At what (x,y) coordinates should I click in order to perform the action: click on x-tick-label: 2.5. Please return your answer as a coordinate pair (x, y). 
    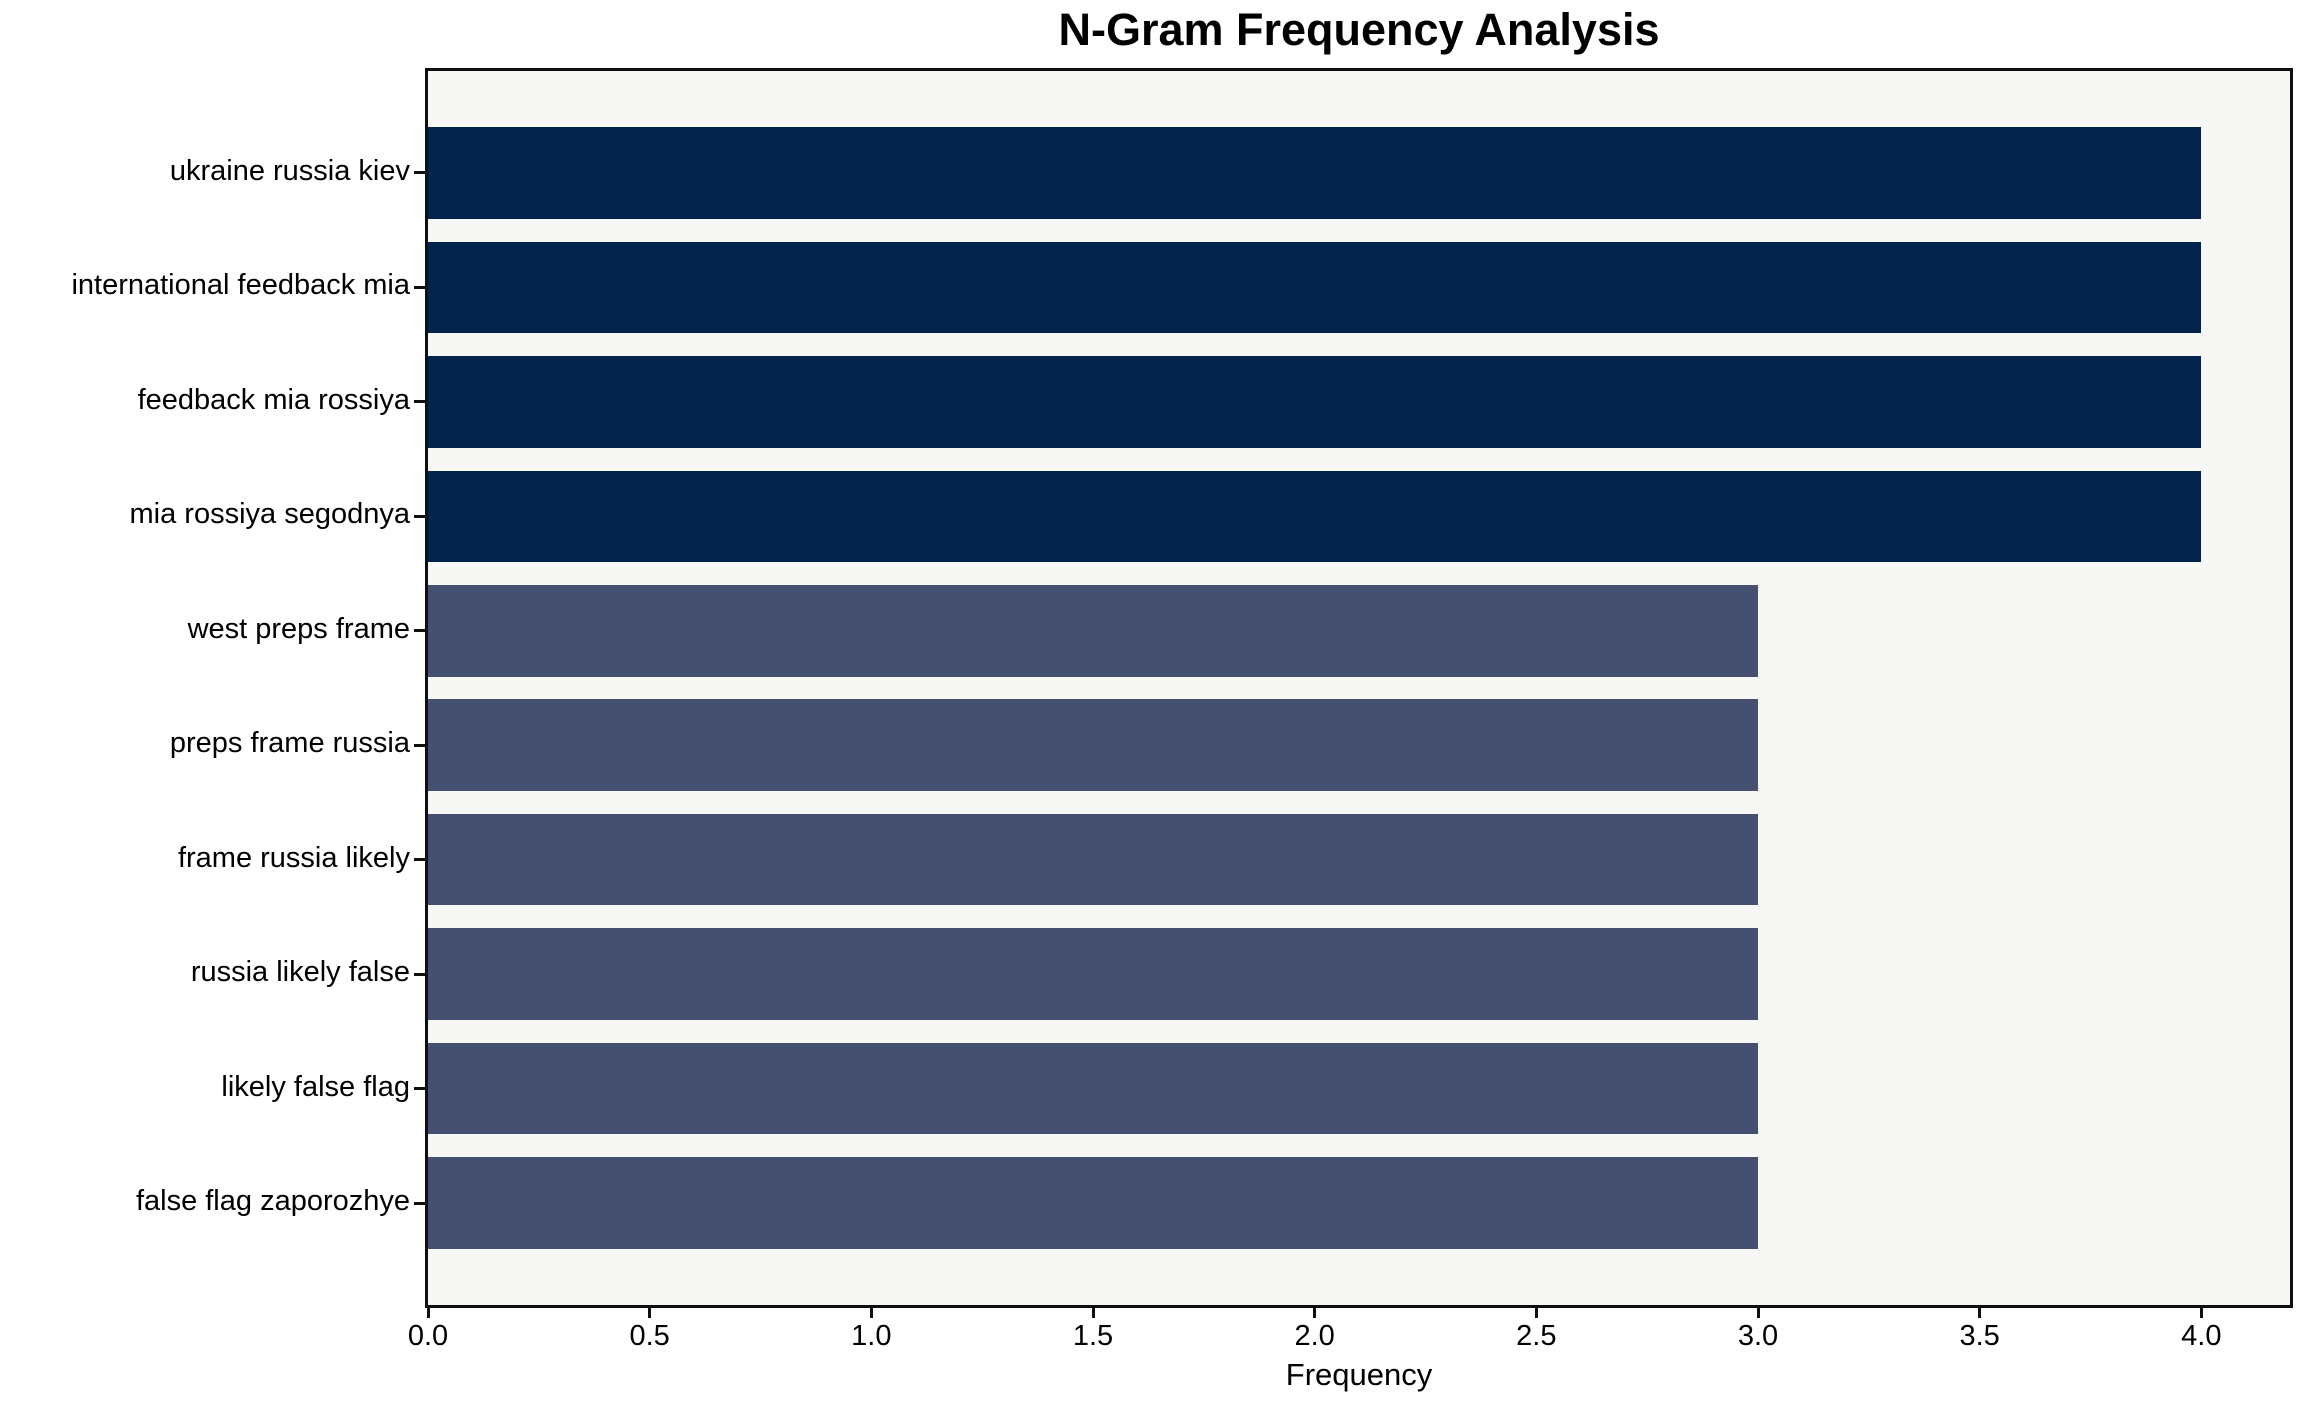
    Looking at the image, I should click on (1536, 1336).